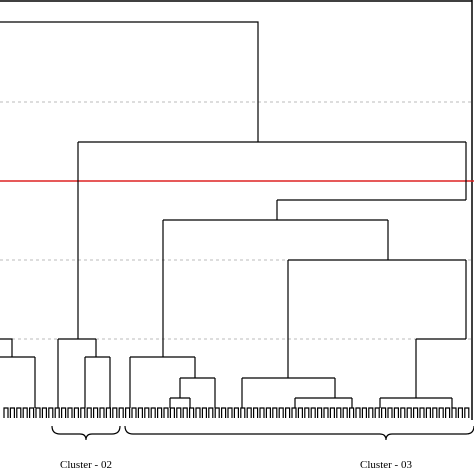  I want to click on cluster-label: Cluster - 02, so click(86, 465).